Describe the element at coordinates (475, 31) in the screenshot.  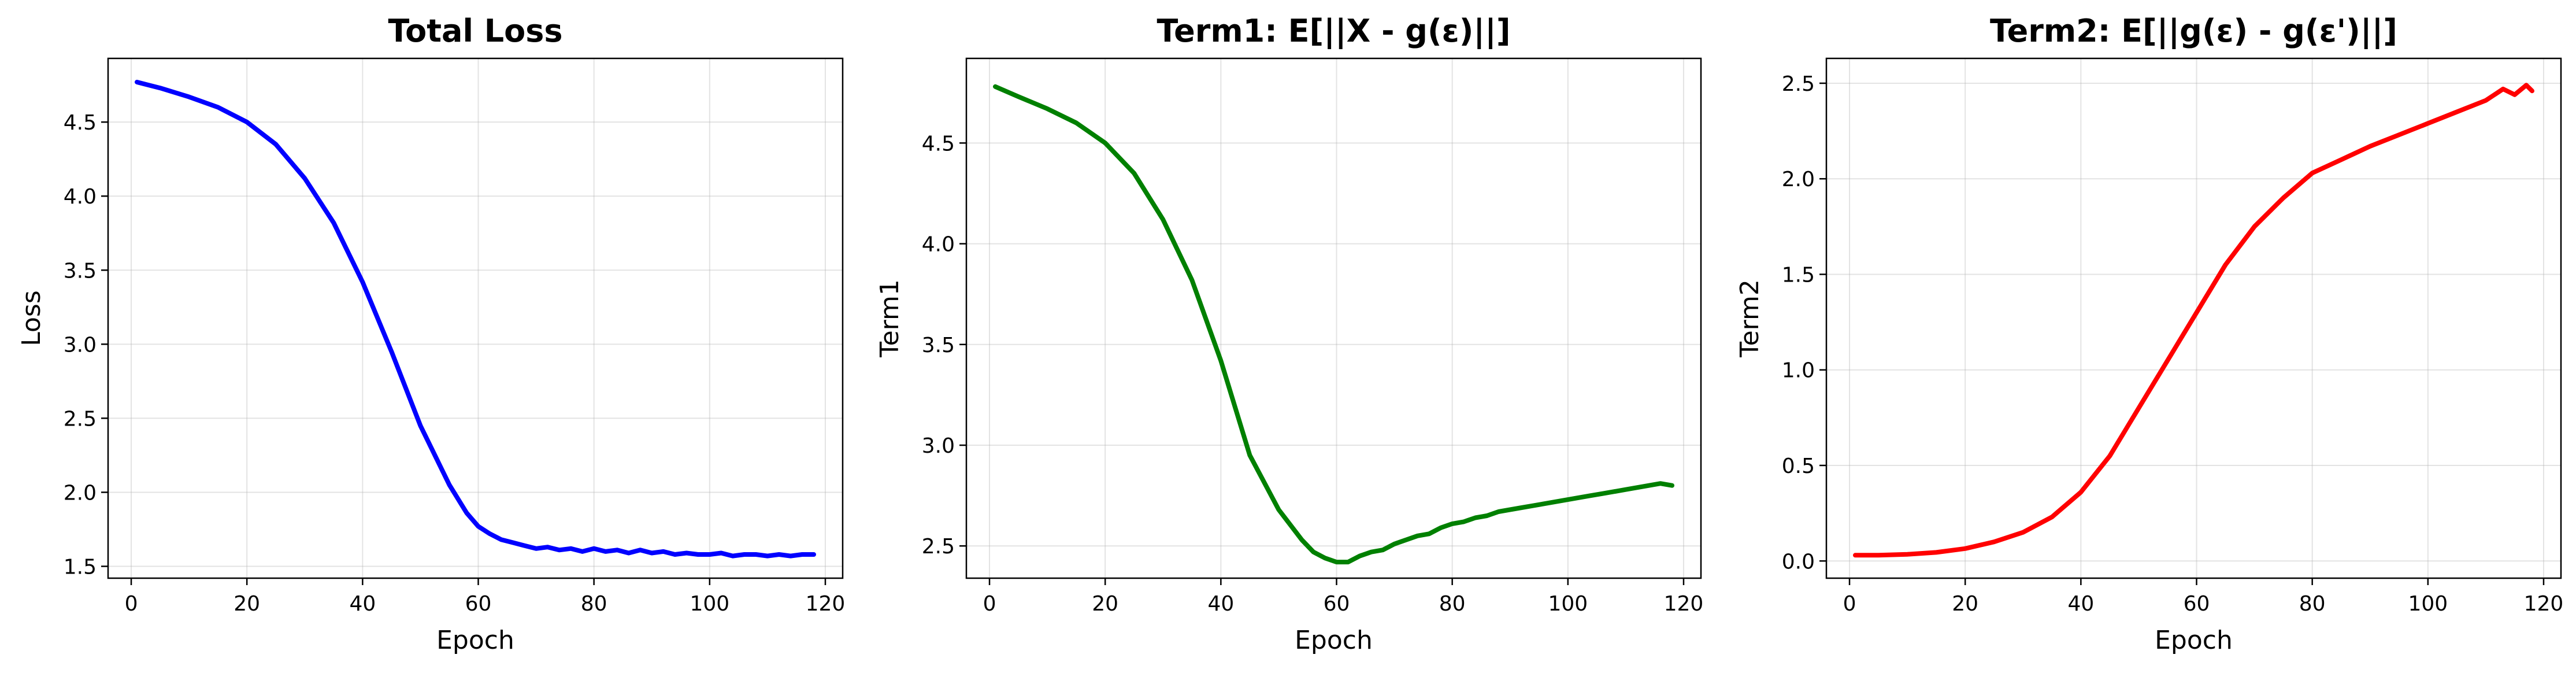
I see `chart-title: Total Loss` at that location.